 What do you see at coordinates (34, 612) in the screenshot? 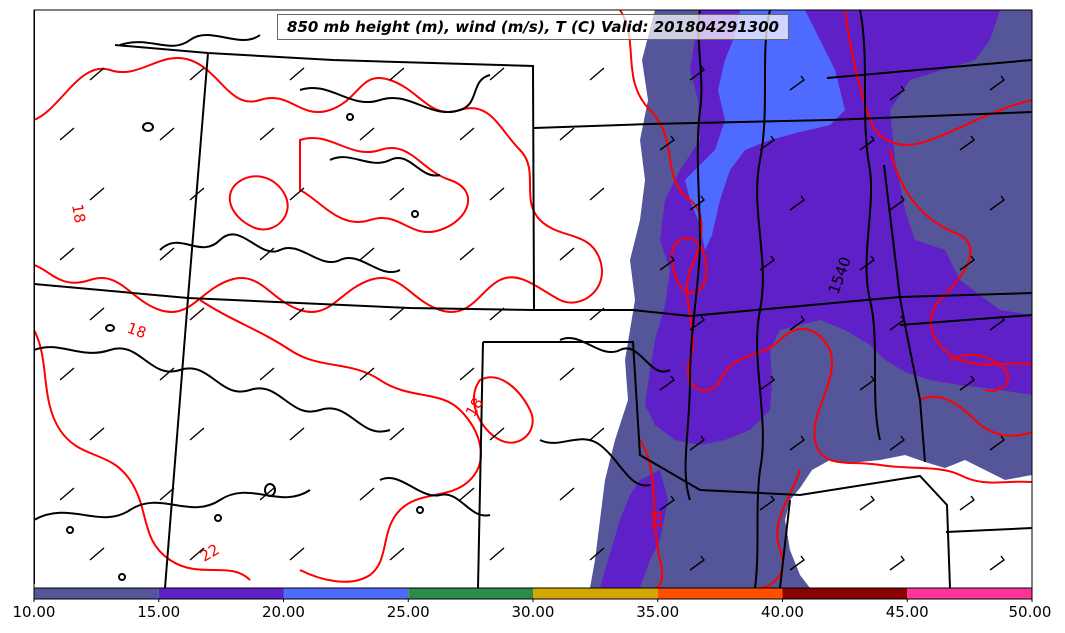
I see `colorbar-tick-label: 10.00` at bounding box center [34, 612].